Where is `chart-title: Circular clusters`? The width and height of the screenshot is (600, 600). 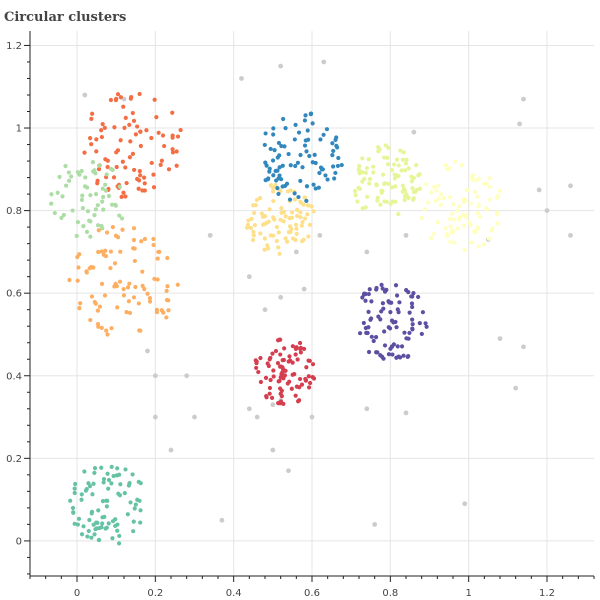 chart-title: Circular clusters is located at coordinates (65, 17).